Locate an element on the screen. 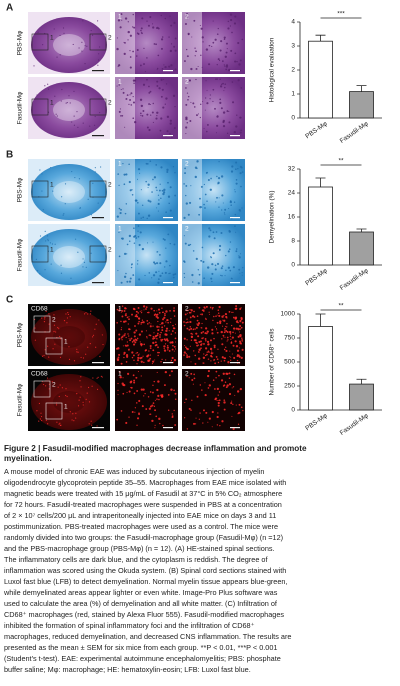 Image resolution: width=400 pixels, height=686 pixels. inset-label: 1 is located at coordinates (120, 229).